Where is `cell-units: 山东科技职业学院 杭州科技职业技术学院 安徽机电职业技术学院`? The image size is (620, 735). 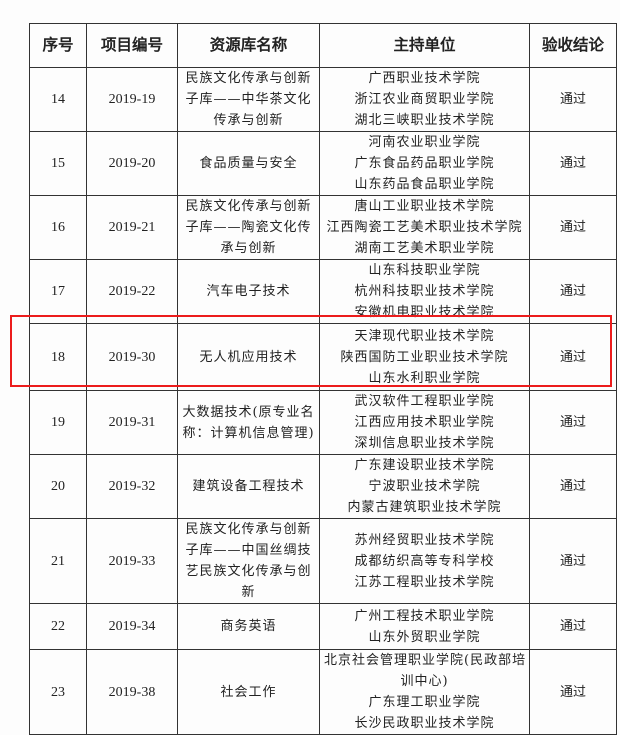 cell-units: 山东科技职业学院 杭州科技职业技术学院 安徽机电职业技术学院 is located at coordinates (424, 291).